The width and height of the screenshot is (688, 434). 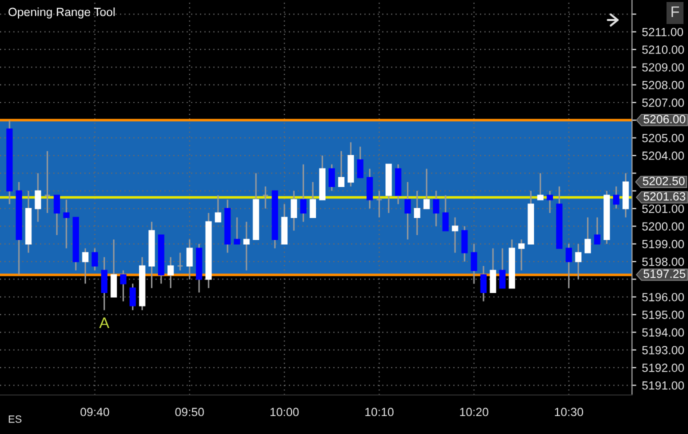 I want to click on y-tick-label: 5201.00, so click(x=663, y=208).